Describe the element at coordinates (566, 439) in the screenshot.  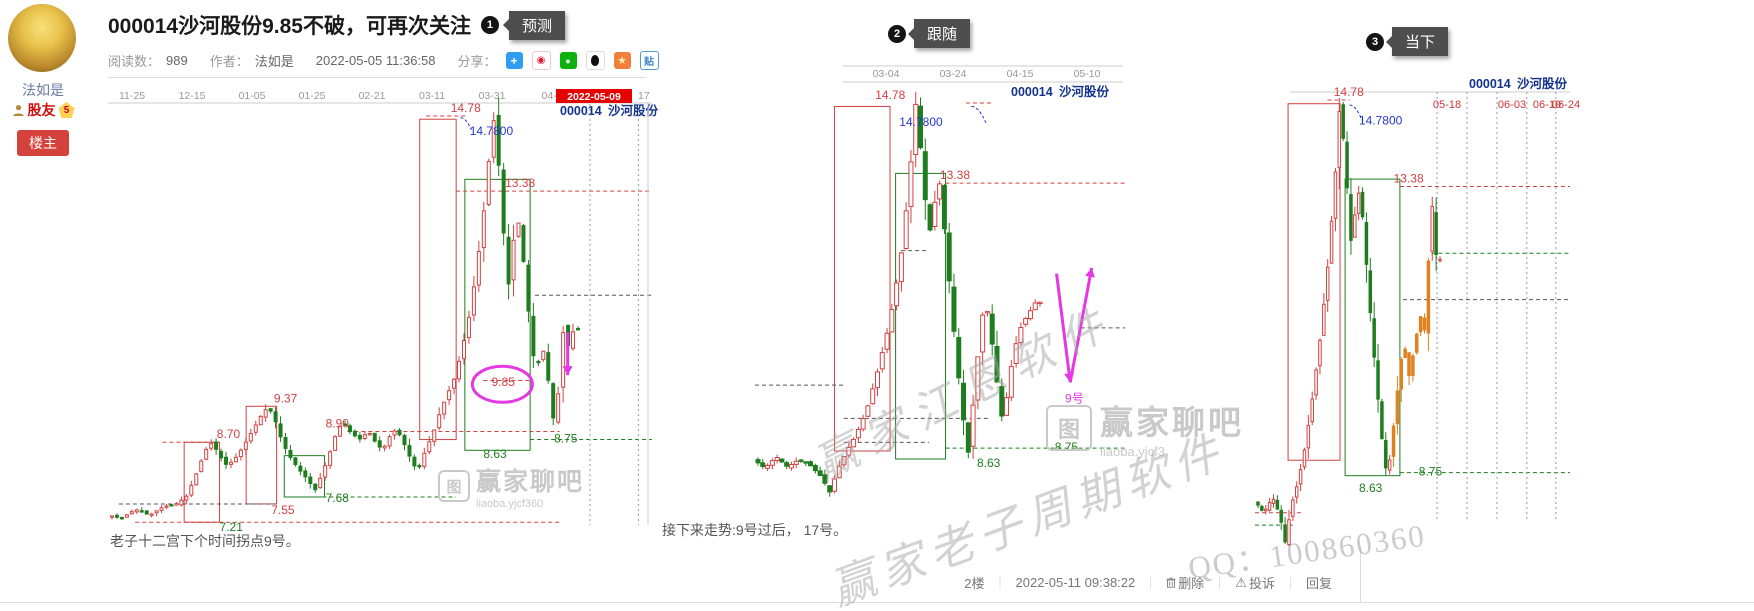
I see `price-label: 8.75` at that location.